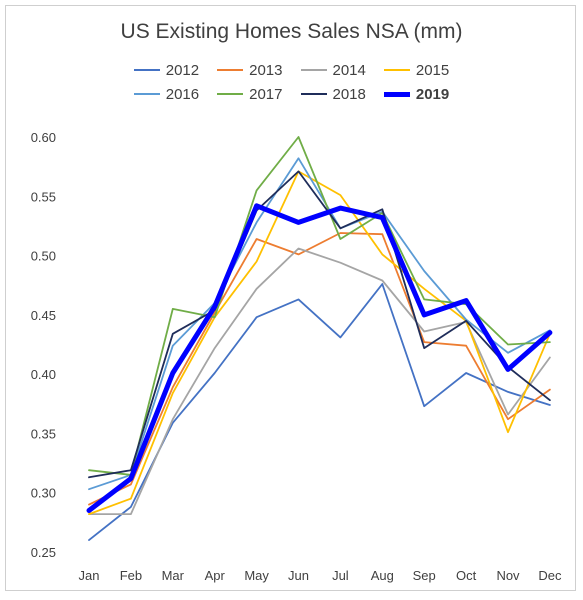 Image resolution: width=583 pixels, height=600 pixels. I want to click on legend-item-2017: 2017, so click(250, 94).